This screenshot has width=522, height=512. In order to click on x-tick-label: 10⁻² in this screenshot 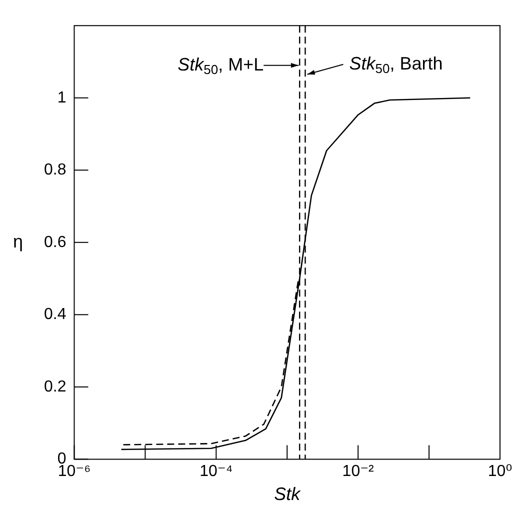, I will do `click(358, 471)`.